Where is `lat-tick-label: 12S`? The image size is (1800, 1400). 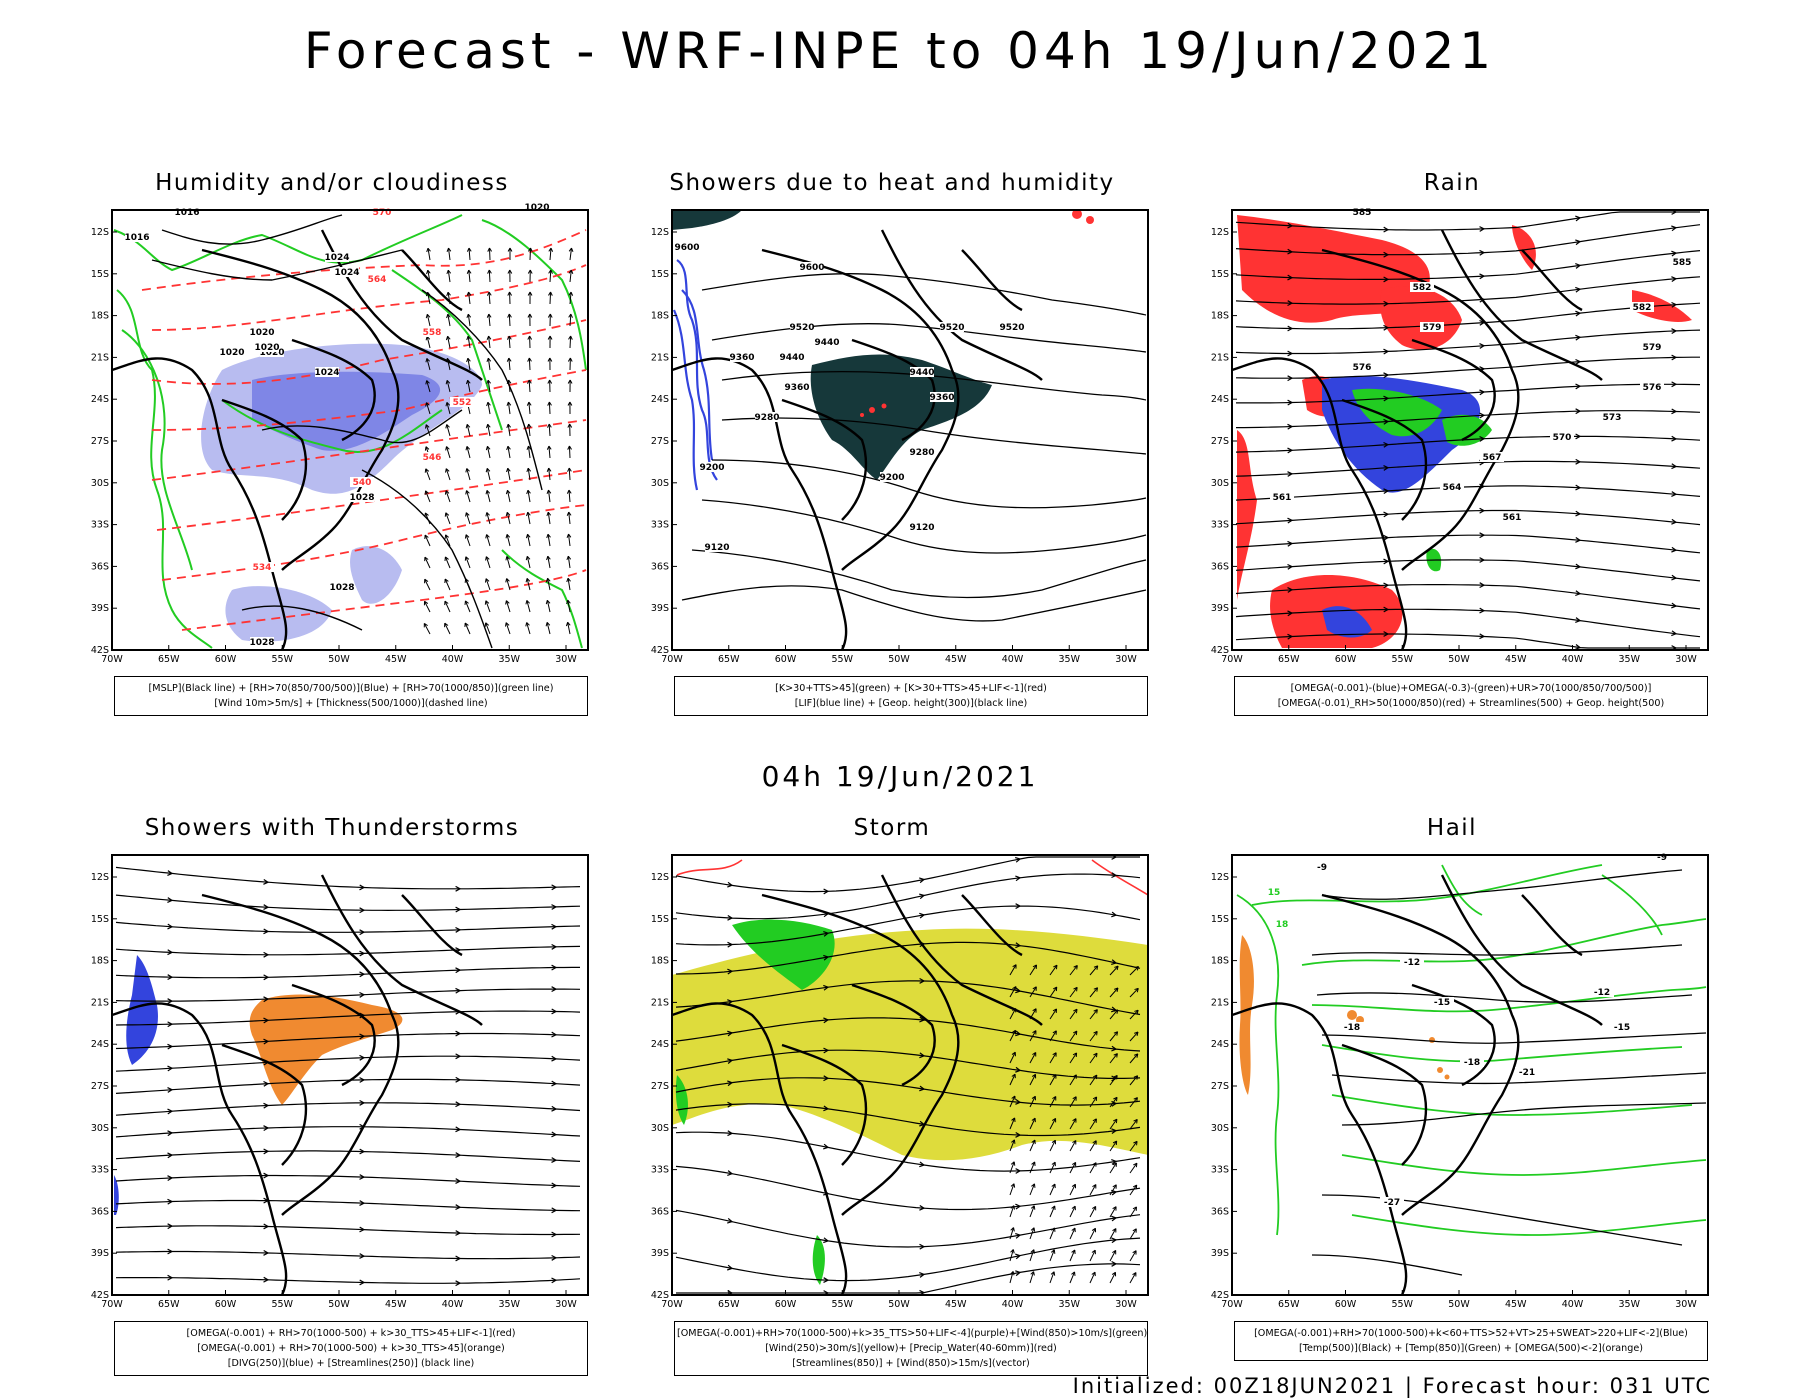 lat-tick-label: 12S is located at coordinates (660, 232).